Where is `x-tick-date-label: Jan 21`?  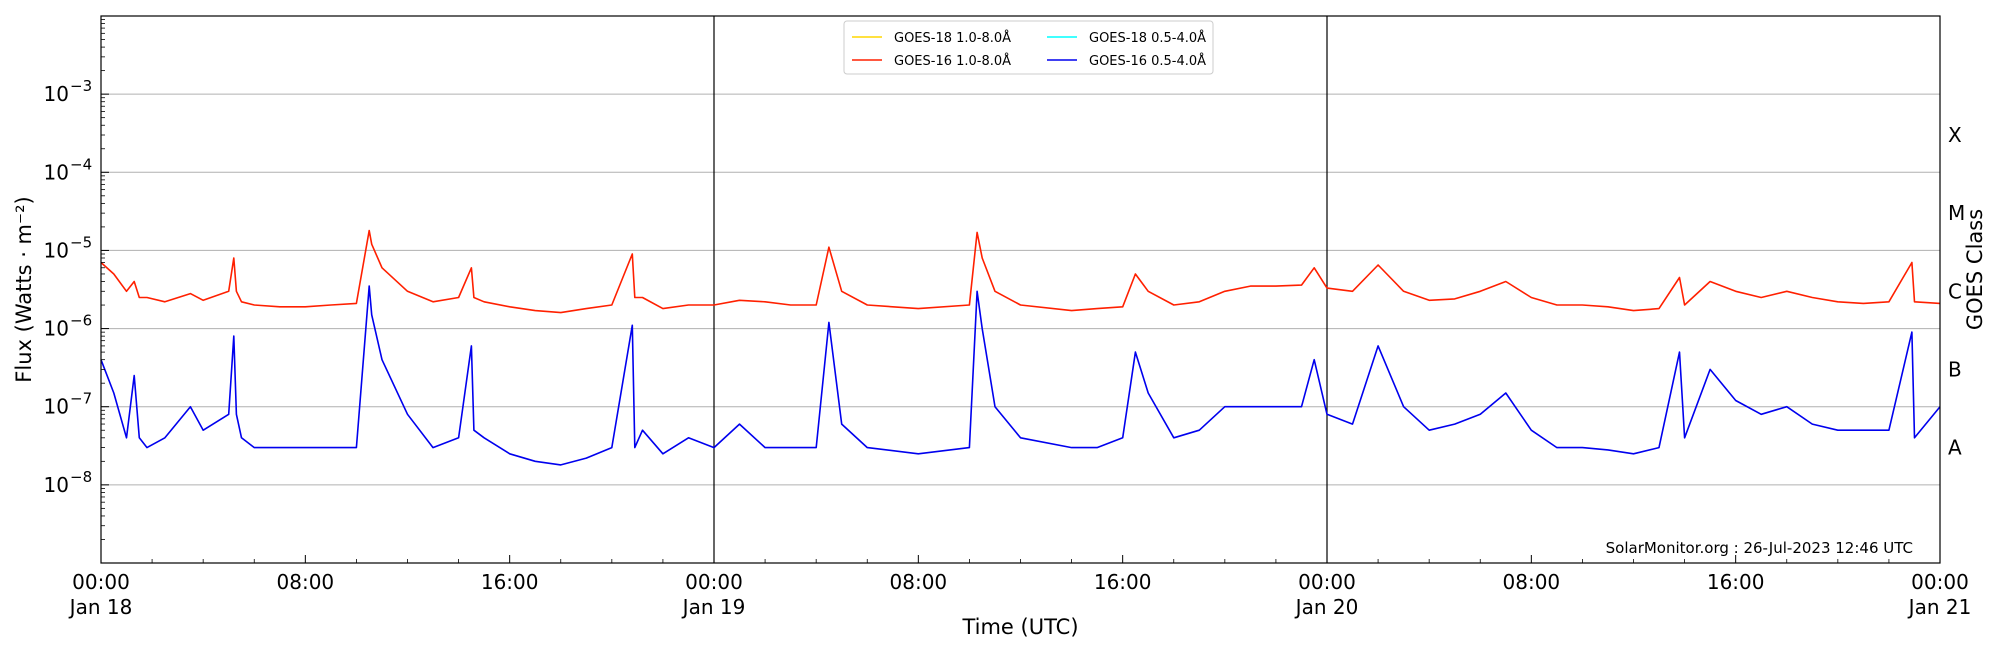 x-tick-date-label: Jan 21 is located at coordinates (1939, 607).